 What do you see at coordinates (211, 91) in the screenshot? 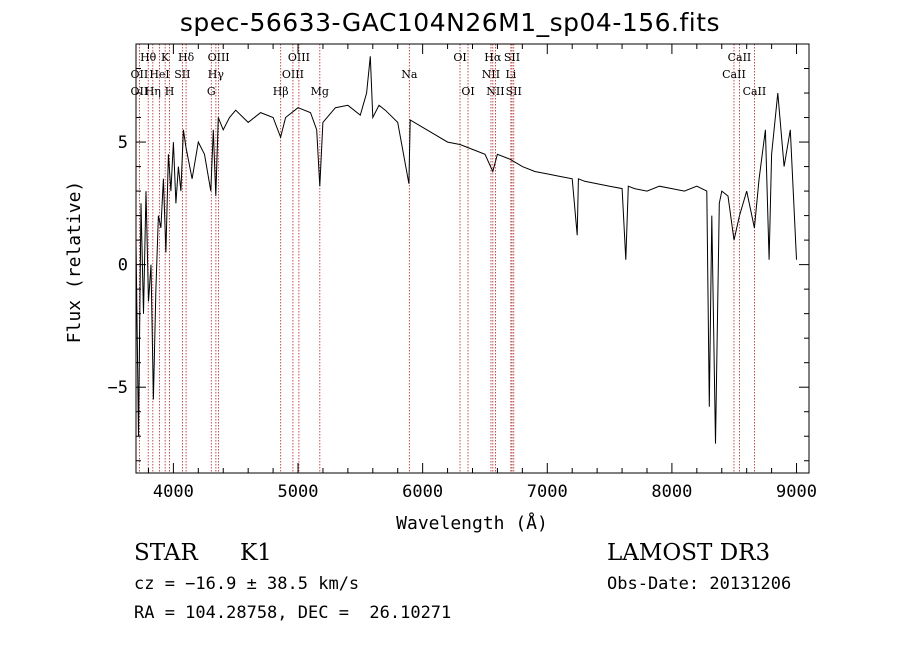
I see `line-marker-label: G` at bounding box center [211, 91].